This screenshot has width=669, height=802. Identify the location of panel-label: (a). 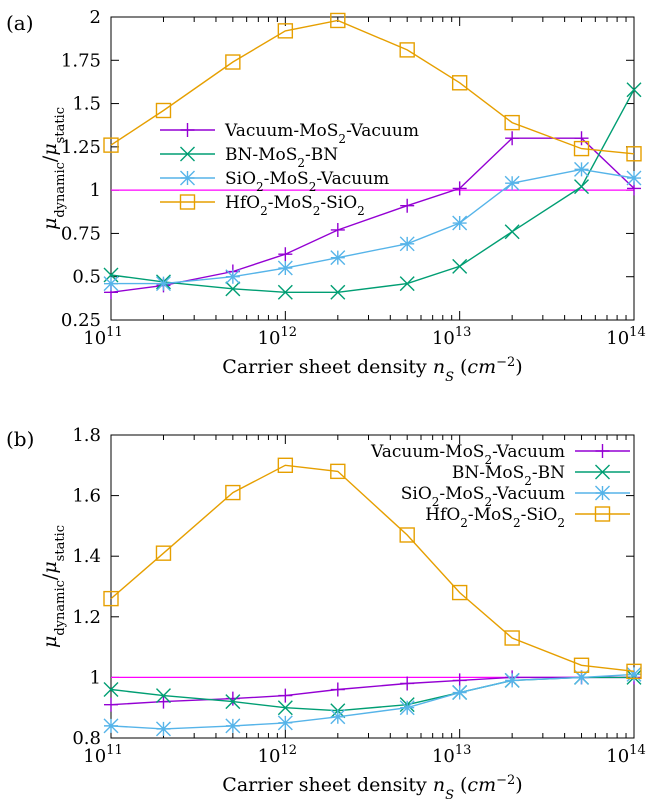
(20, 23).